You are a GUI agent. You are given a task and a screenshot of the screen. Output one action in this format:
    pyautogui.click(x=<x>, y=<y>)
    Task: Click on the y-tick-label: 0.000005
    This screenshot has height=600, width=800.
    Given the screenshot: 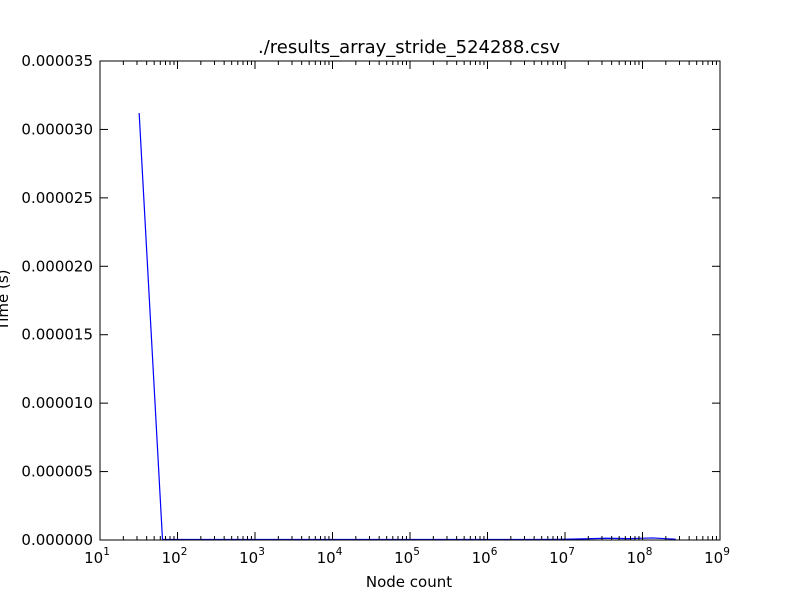 What is the action you would take?
    pyautogui.click(x=57, y=472)
    